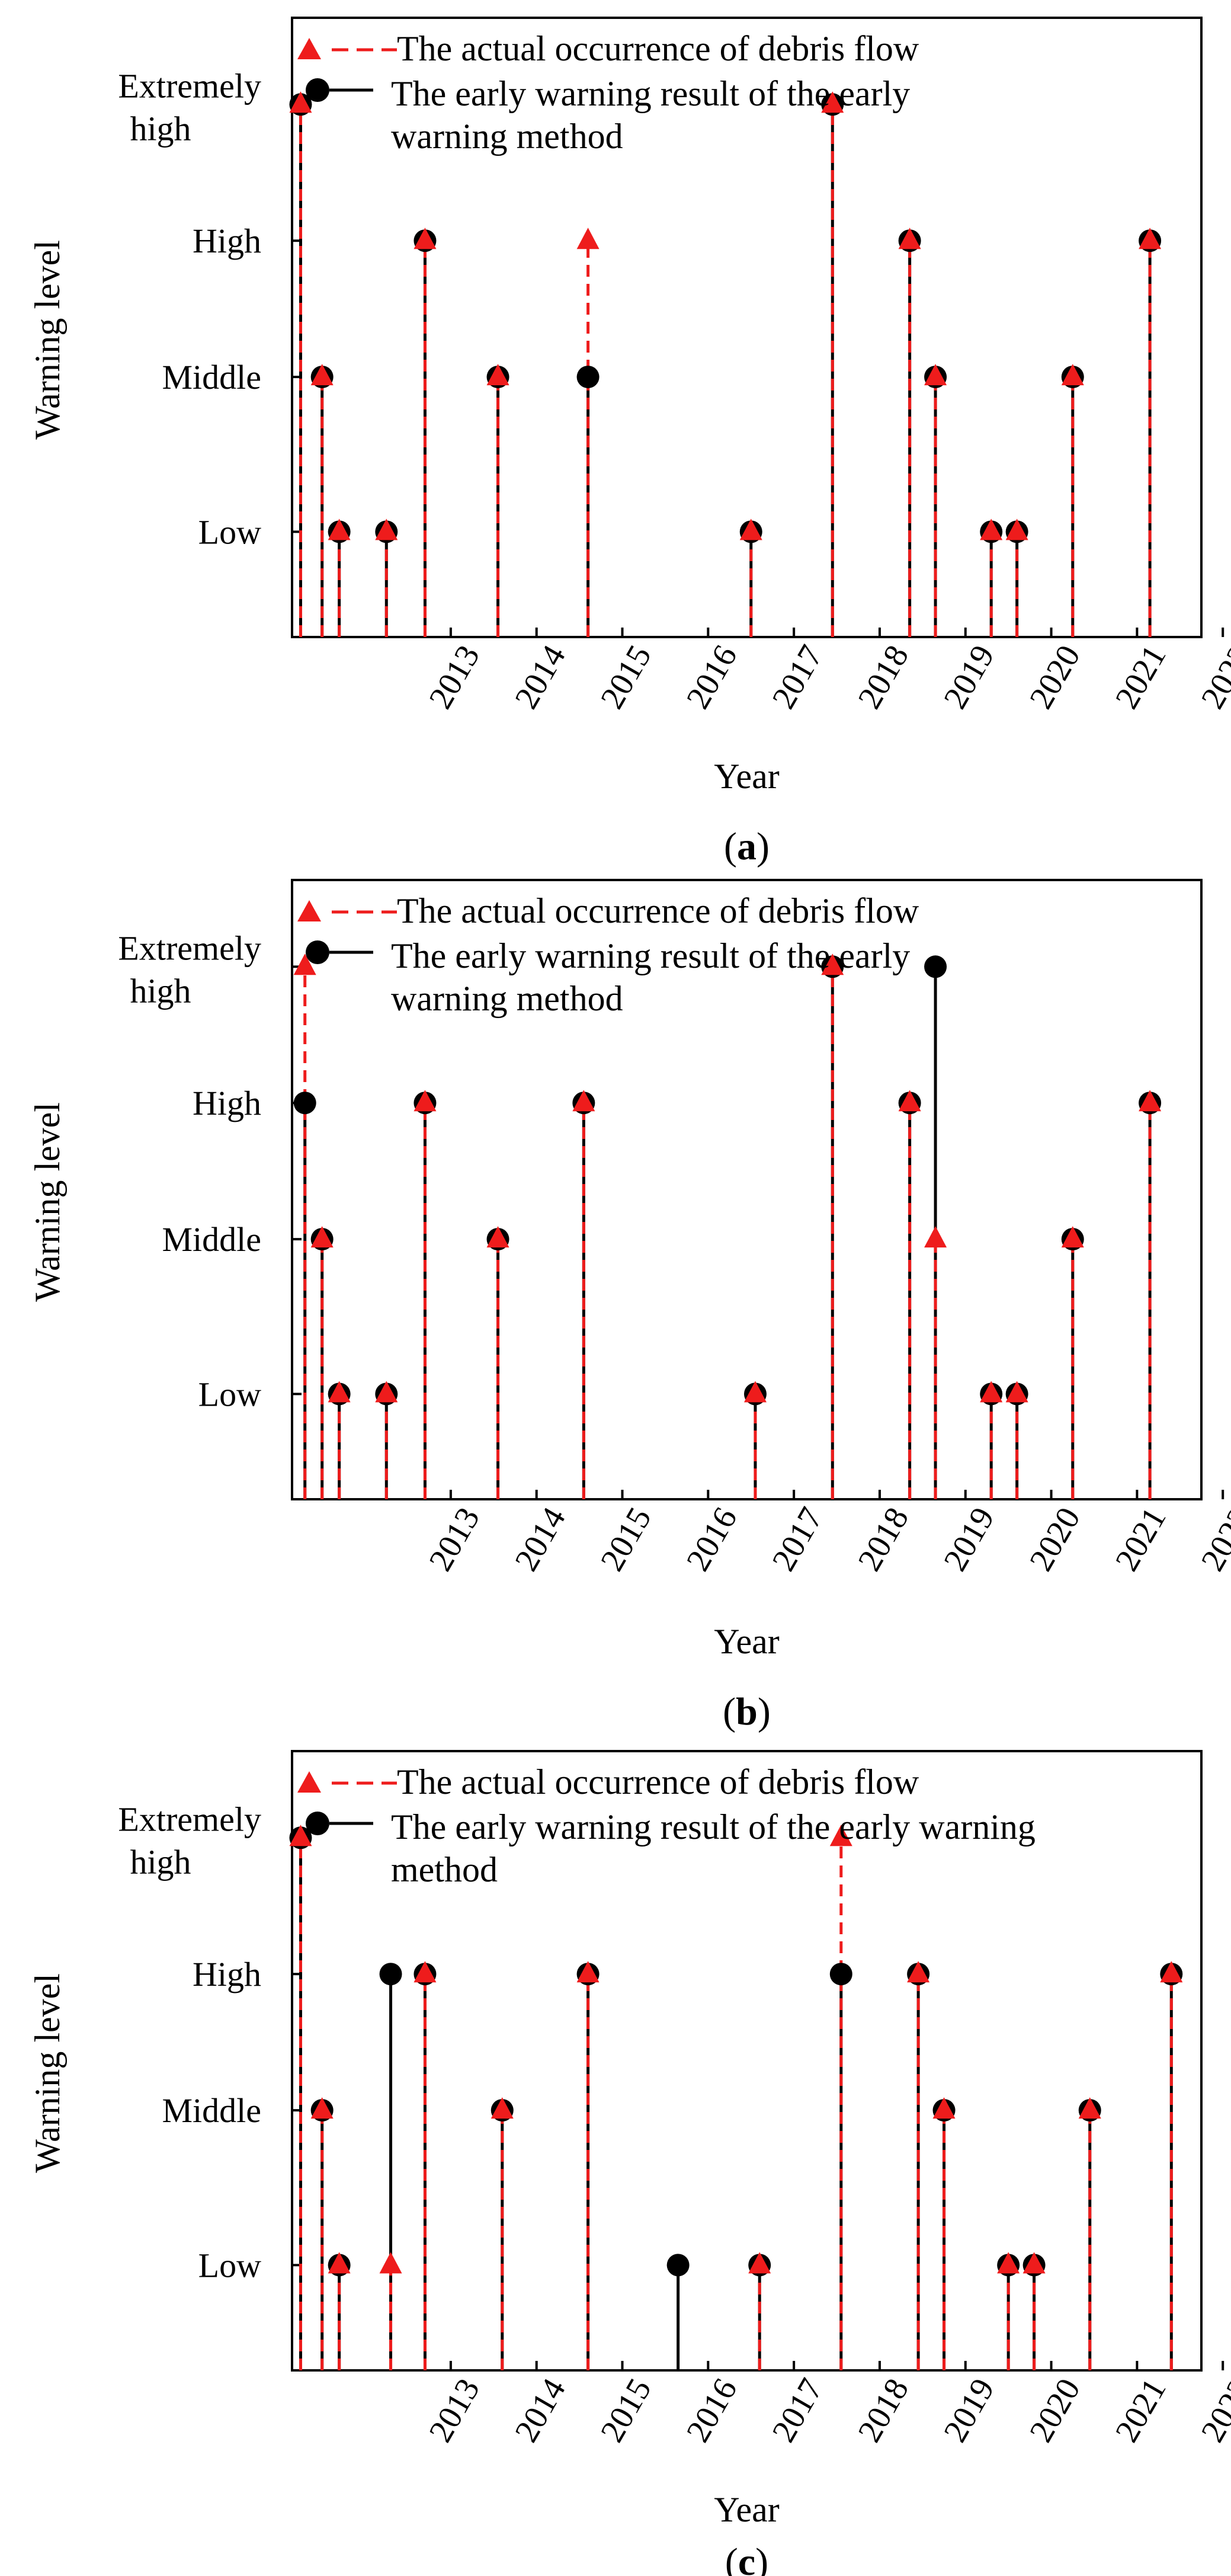 This screenshot has height=2576, width=1231. I want to click on stems, so click(728, 1226).